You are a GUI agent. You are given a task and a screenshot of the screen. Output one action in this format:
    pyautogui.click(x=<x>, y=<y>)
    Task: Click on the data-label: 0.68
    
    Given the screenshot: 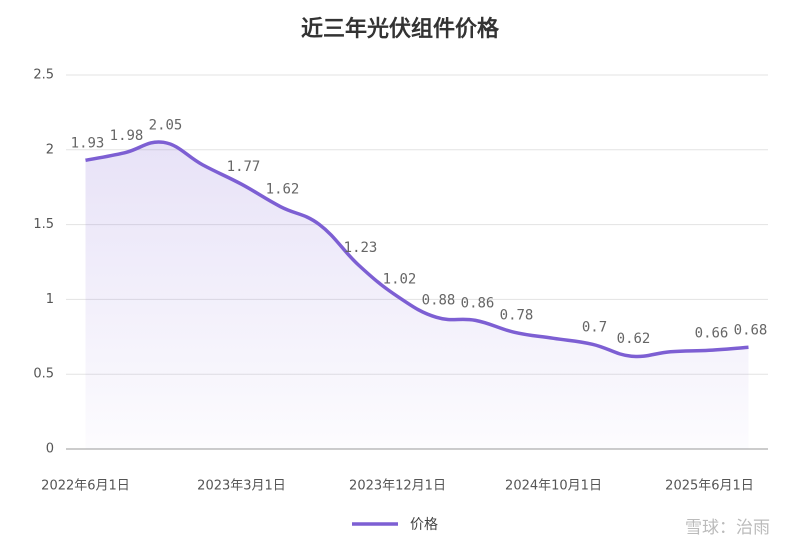 What is the action you would take?
    pyautogui.click(x=751, y=330)
    